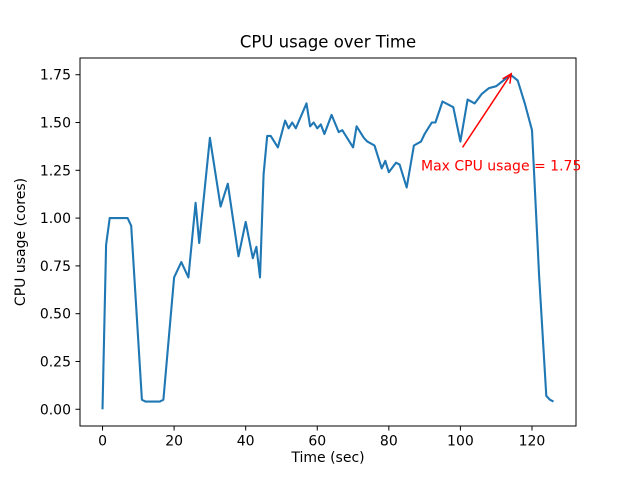 Image resolution: width=640 pixels, height=480 pixels. I want to click on y-axis-ticks: 0.00 0.25 0.50 0.75 1.00 1.25 1.50 1.75, so click(60, 243).